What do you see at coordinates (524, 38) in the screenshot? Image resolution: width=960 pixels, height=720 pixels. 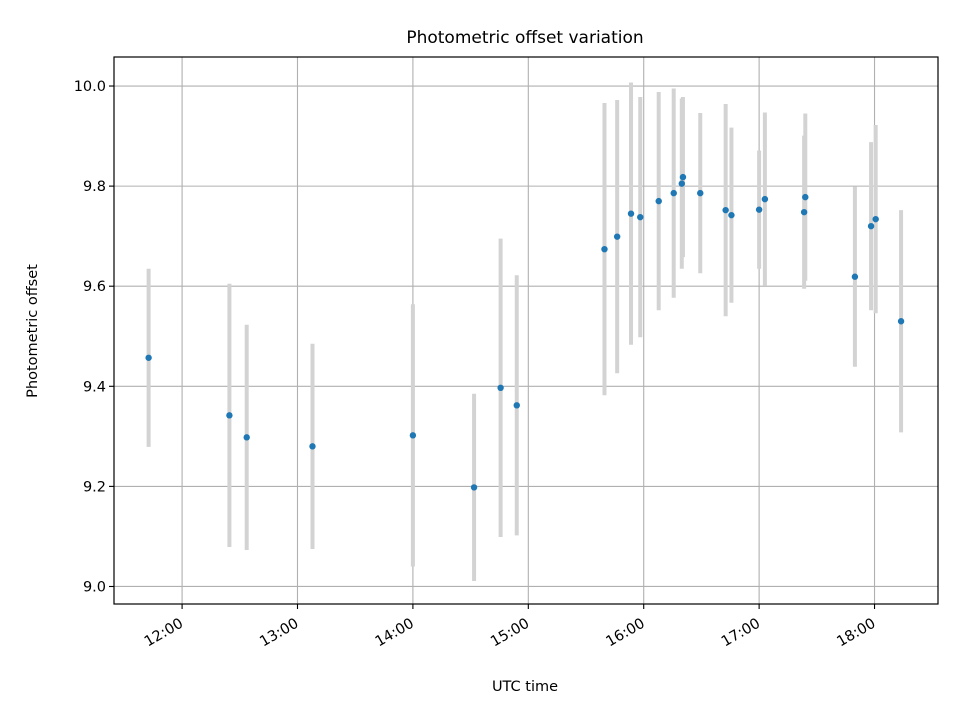 I see `chart-title: Photometric offset variation` at bounding box center [524, 38].